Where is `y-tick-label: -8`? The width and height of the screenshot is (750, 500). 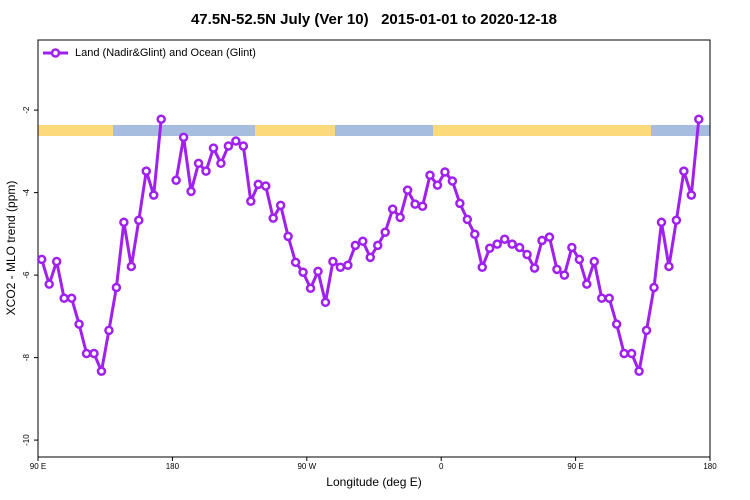 y-tick-label: -8 is located at coordinates (26, 357).